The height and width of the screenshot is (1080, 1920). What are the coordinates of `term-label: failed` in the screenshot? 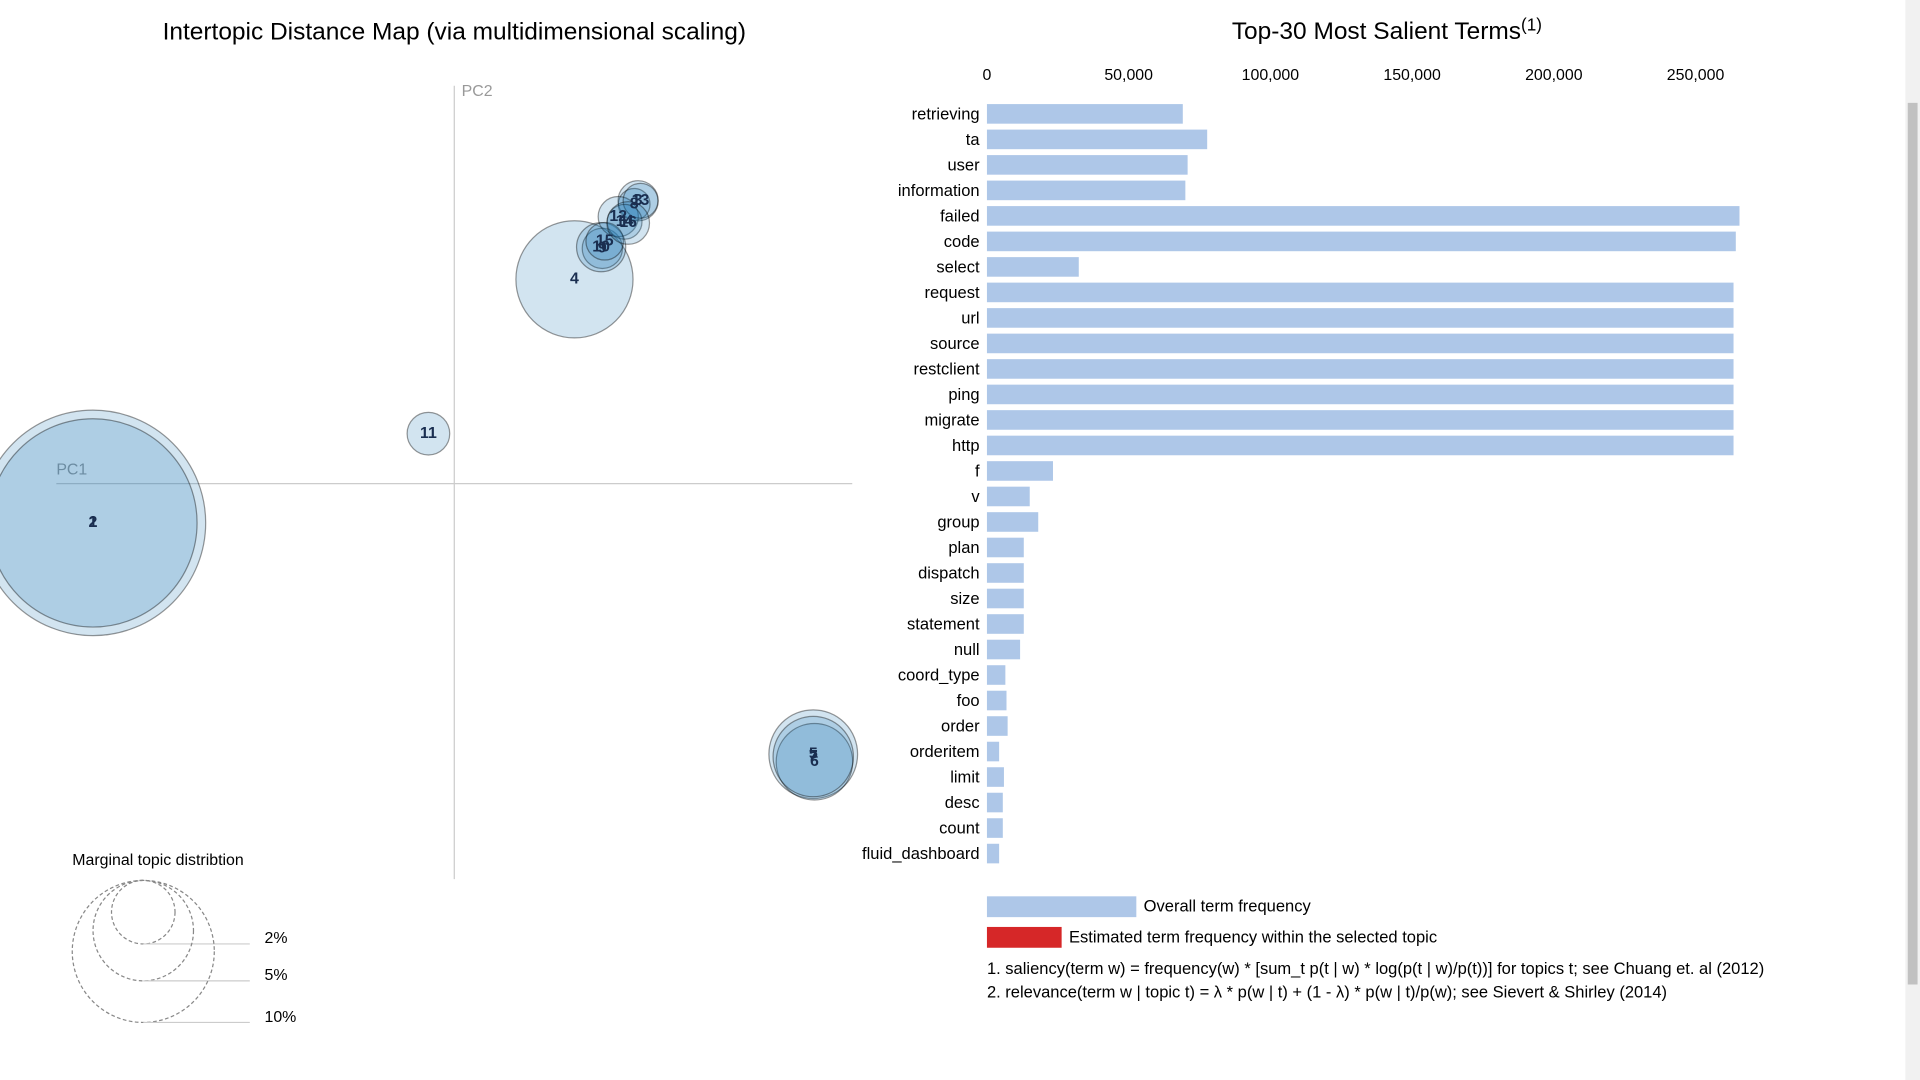 It's located at (959, 215).